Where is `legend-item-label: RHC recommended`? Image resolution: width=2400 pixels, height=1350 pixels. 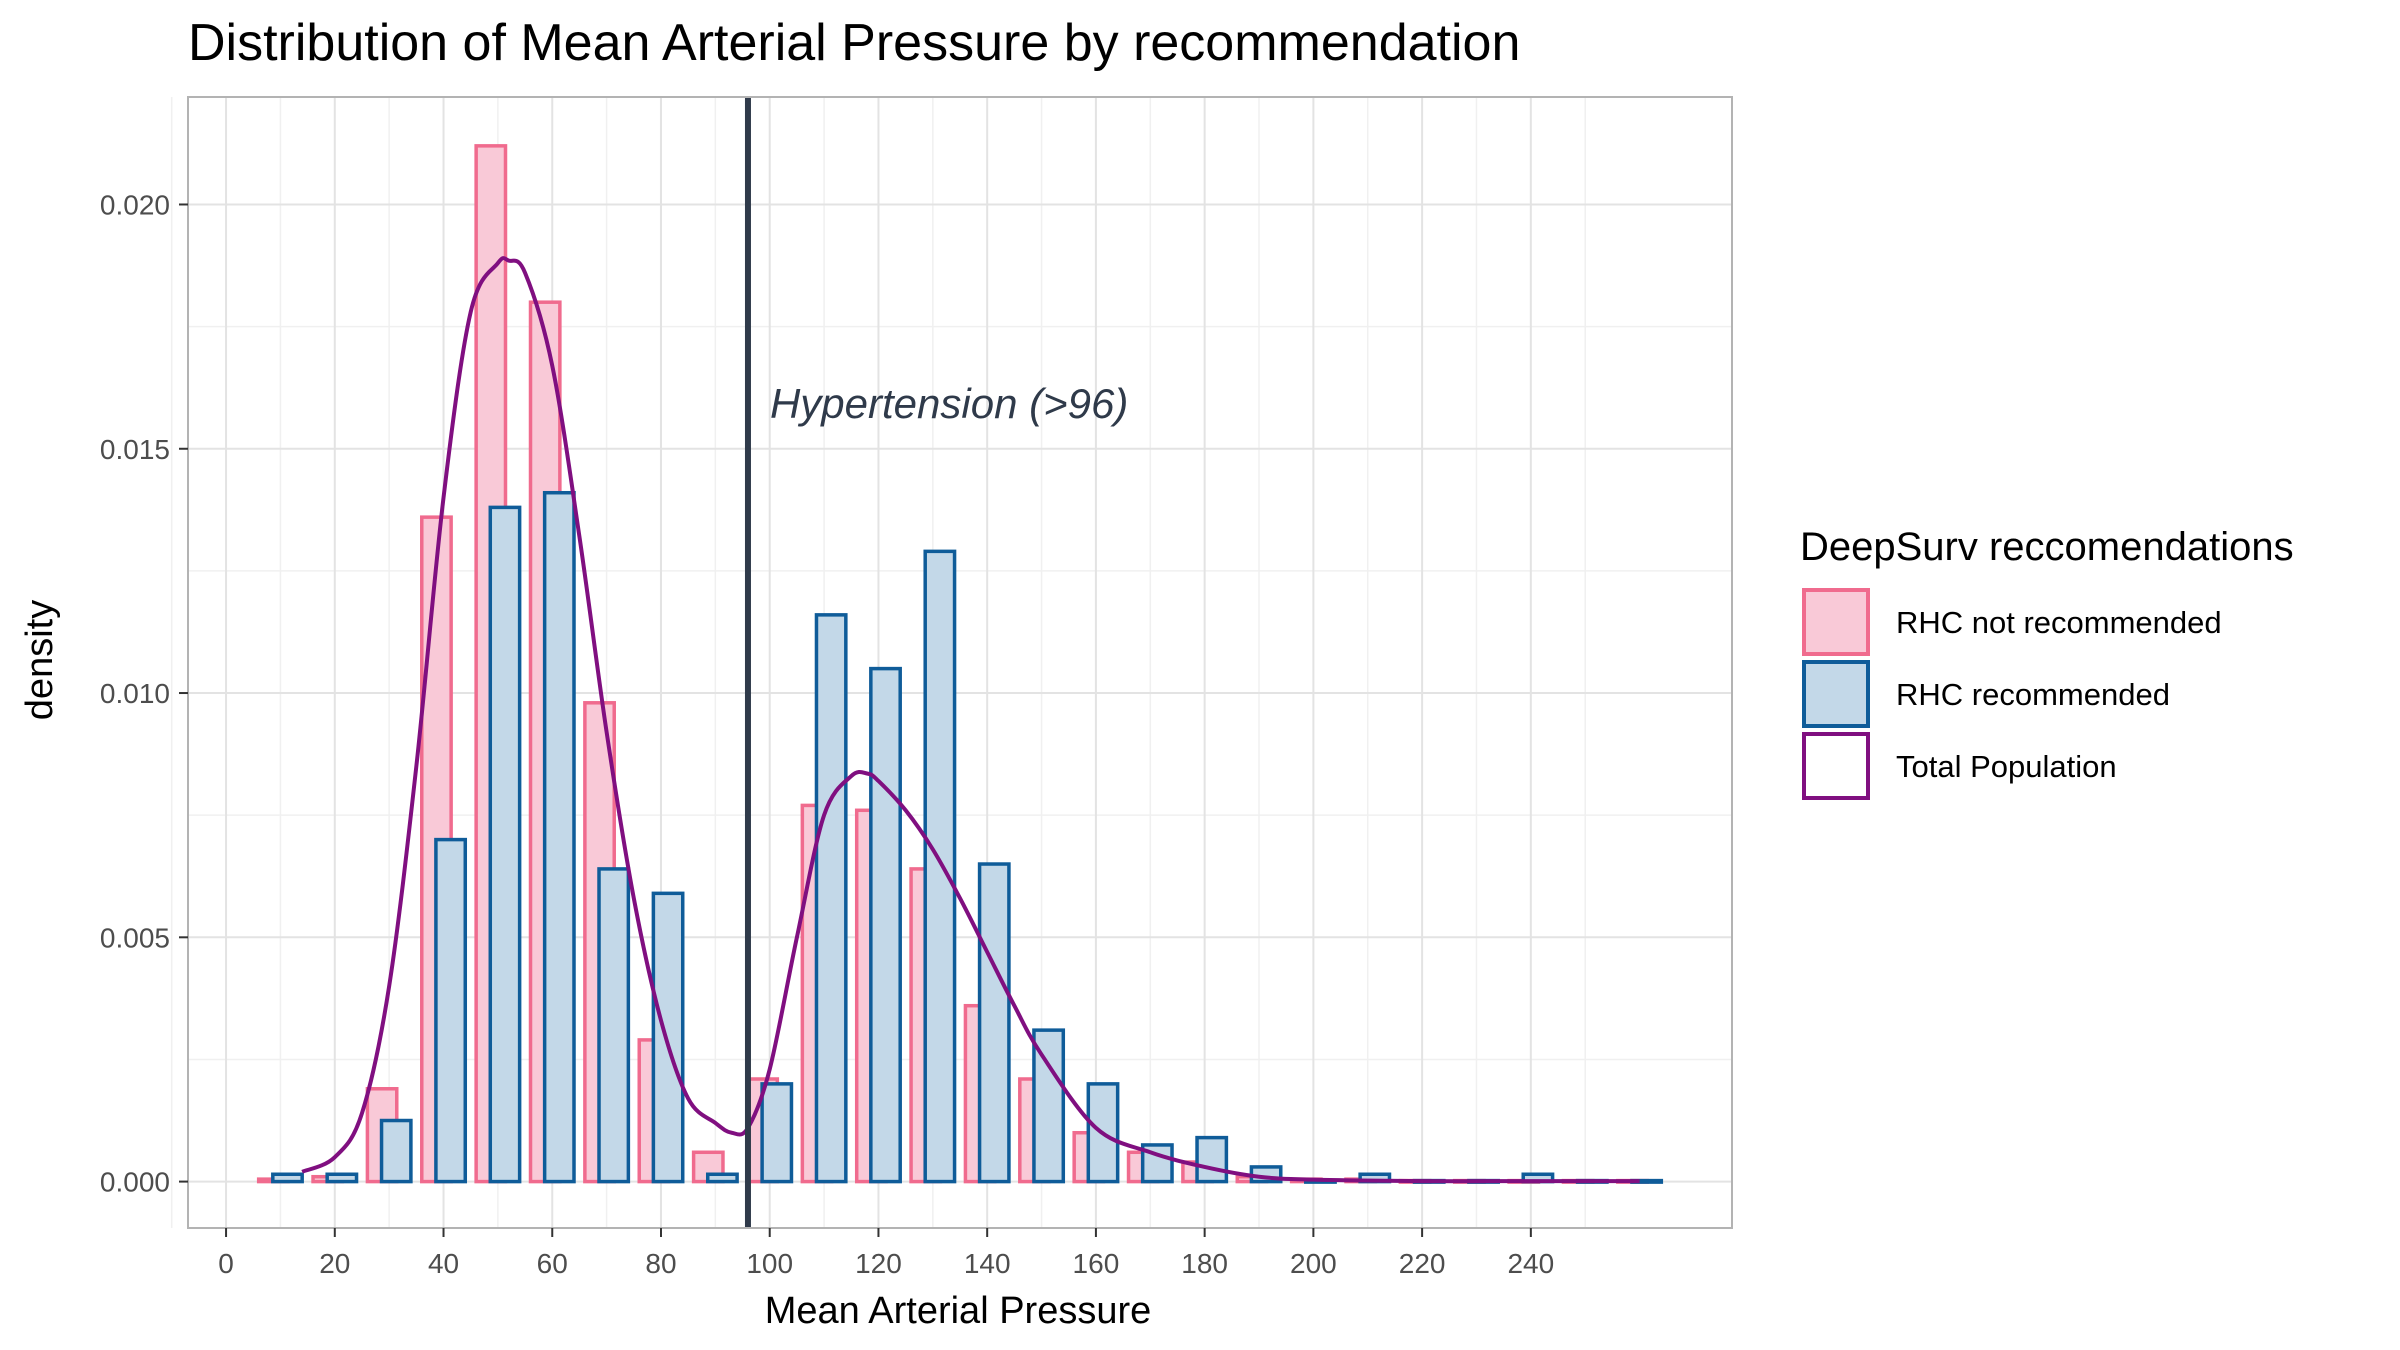 legend-item-label: RHC recommended is located at coordinates (2033, 694).